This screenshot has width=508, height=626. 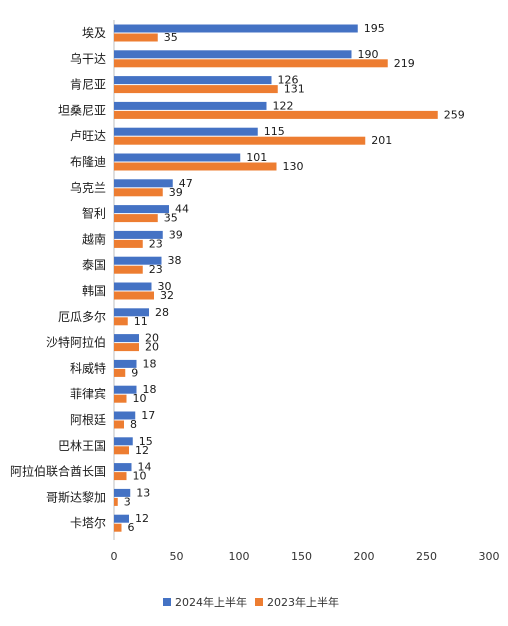 What do you see at coordinates (283, 105) in the screenshot?
I see `data-label: 122` at bounding box center [283, 105].